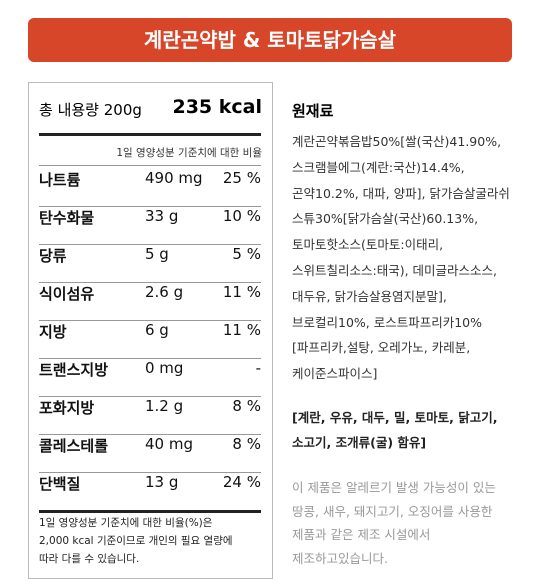  What do you see at coordinates (174, 178) in the screenshot?
I see `nutrient-amount: 490 mg` at bounding box center [174, 178].